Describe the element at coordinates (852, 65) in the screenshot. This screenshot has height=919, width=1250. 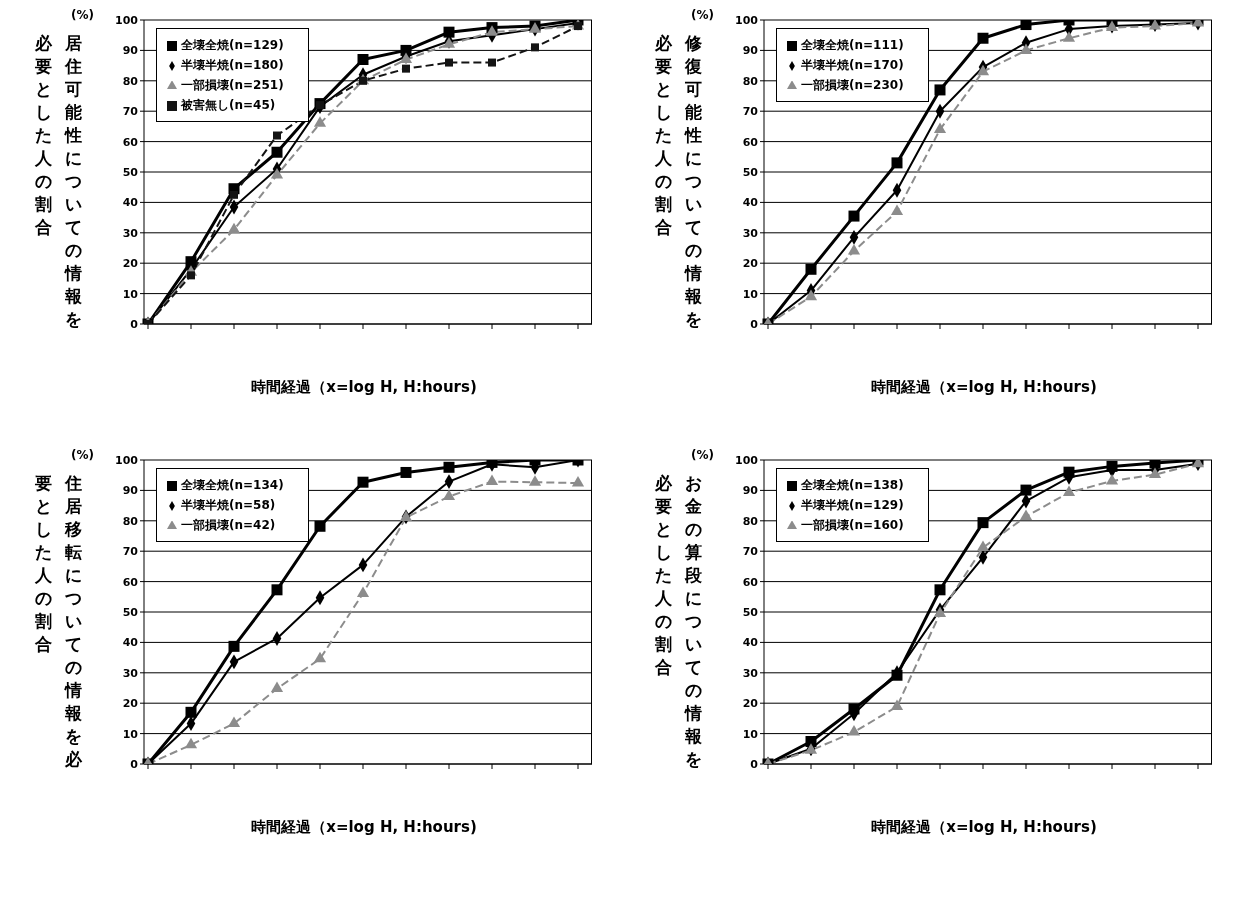
I see `legend-label: 半壊半焼(n=170)` at that location.